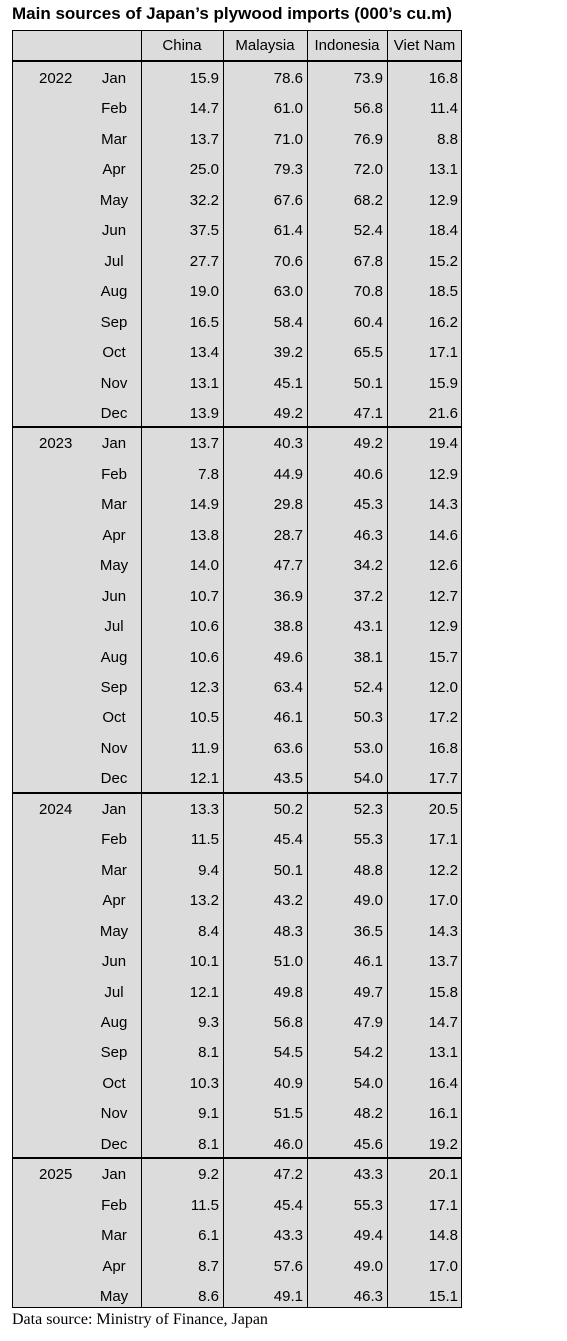 This screenshot has height=1341, width=567. I want to click on column-header: Viet Nam, so click(424, 45).